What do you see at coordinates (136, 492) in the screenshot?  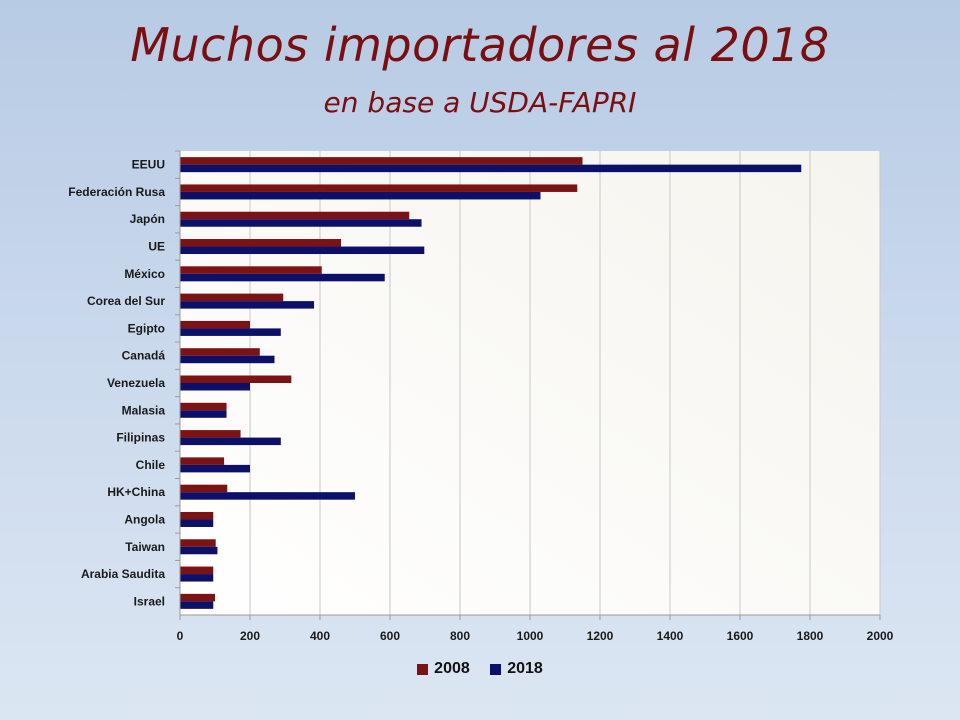 I see `category-label: HK+China` at bounding box center [136, 492].